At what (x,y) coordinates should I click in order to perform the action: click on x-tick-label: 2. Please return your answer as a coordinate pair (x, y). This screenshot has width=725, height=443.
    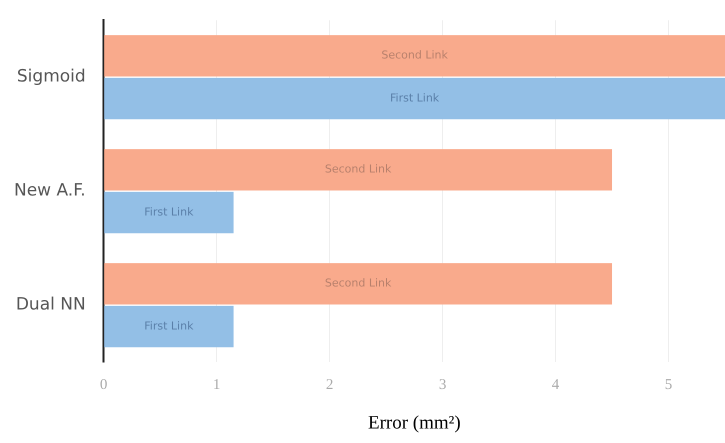
    Looking at the image, I should click on (330, 385).